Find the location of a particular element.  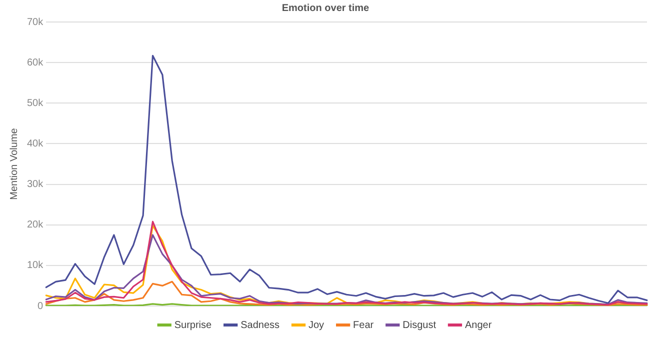

y-tick-label: 60k is located at coordinates (35, 62).